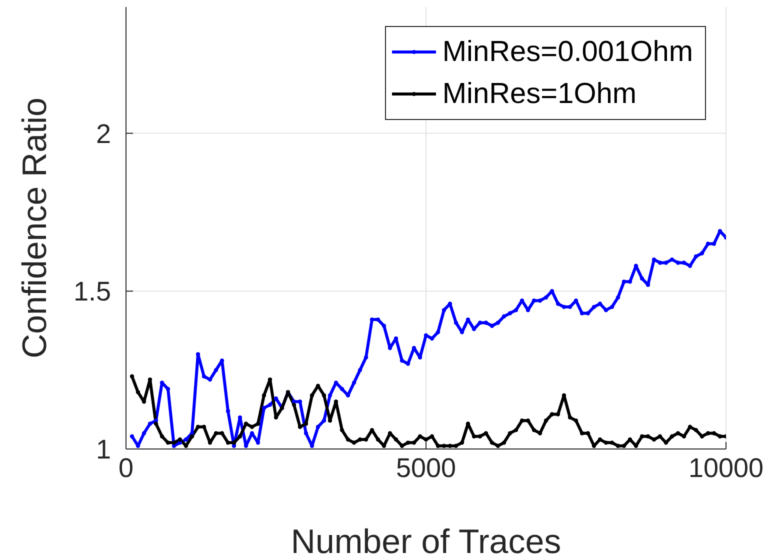 This screenshot has width=780, height=559. What do you see at coordinates (426, 468) in the screenshot?
I see `x-tick-label: 5000` at bounding box center [426, 468].